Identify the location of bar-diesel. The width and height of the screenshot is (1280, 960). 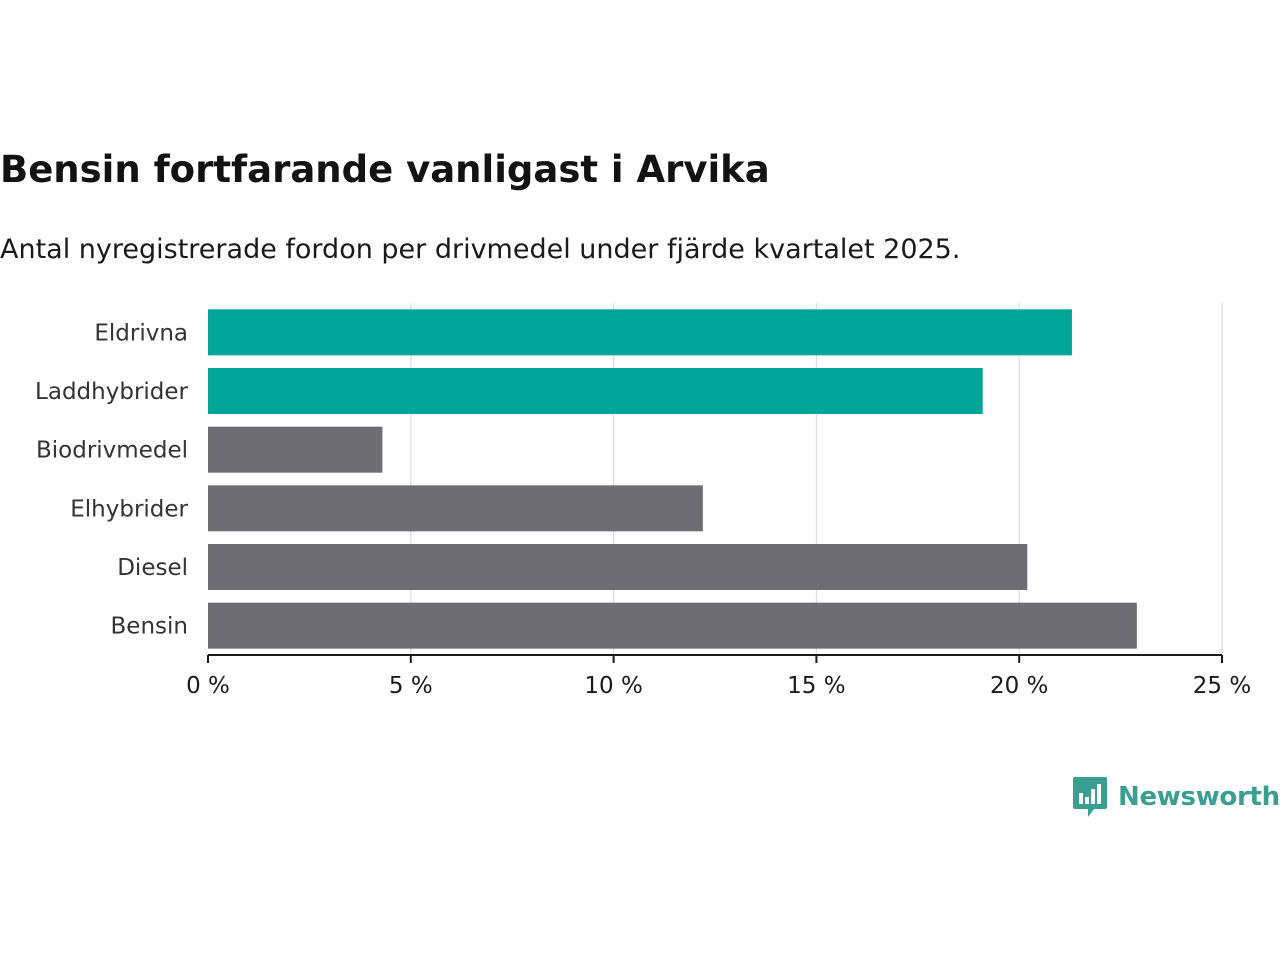
(618, 567).